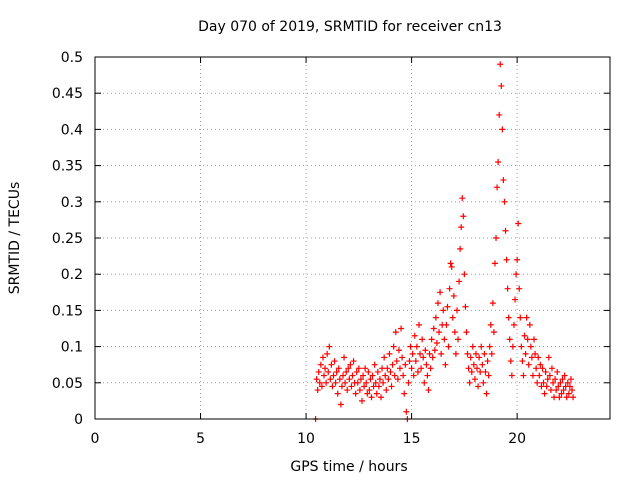 This screenshot has width=640, height=480. Describe the element at coordinates (200, 439) in the screenshot. I see `x-tick-label: 5` at that location.